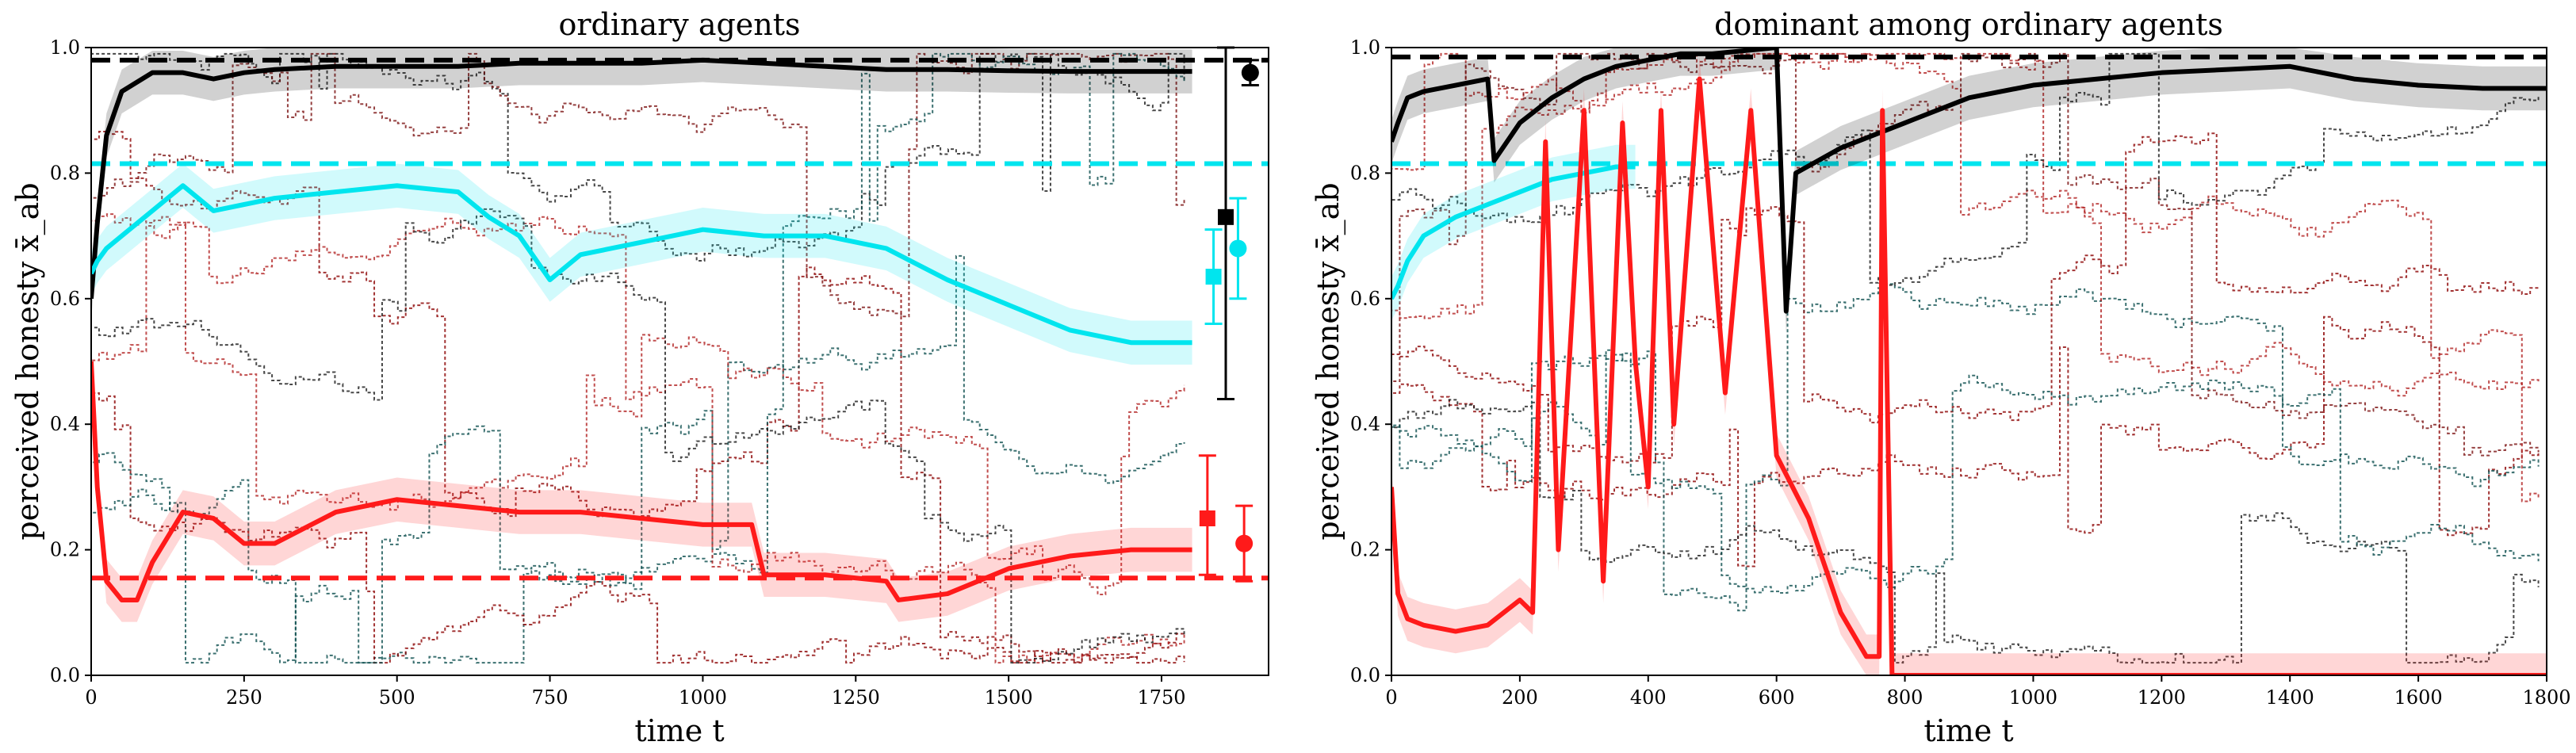 The image size is (2576, 753). What do you see at coordinates (1228, 314) in the screenshot?
I see `error-bars` at bounding box center [1228, 314].